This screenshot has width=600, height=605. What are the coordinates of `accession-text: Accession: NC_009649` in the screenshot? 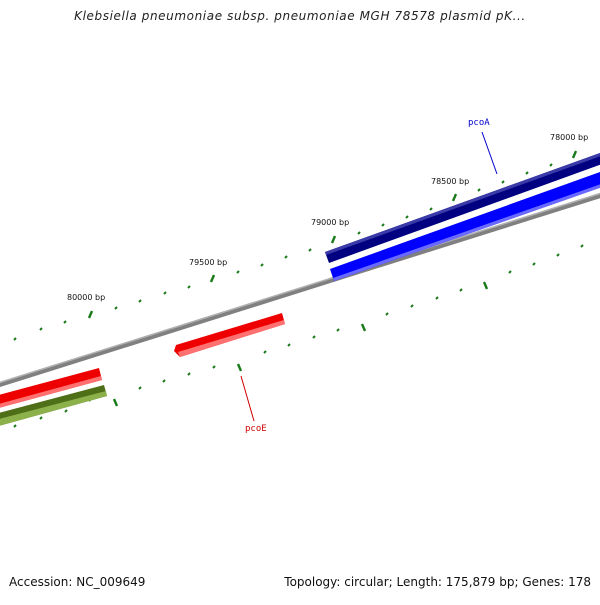 It's located at (77, 582).